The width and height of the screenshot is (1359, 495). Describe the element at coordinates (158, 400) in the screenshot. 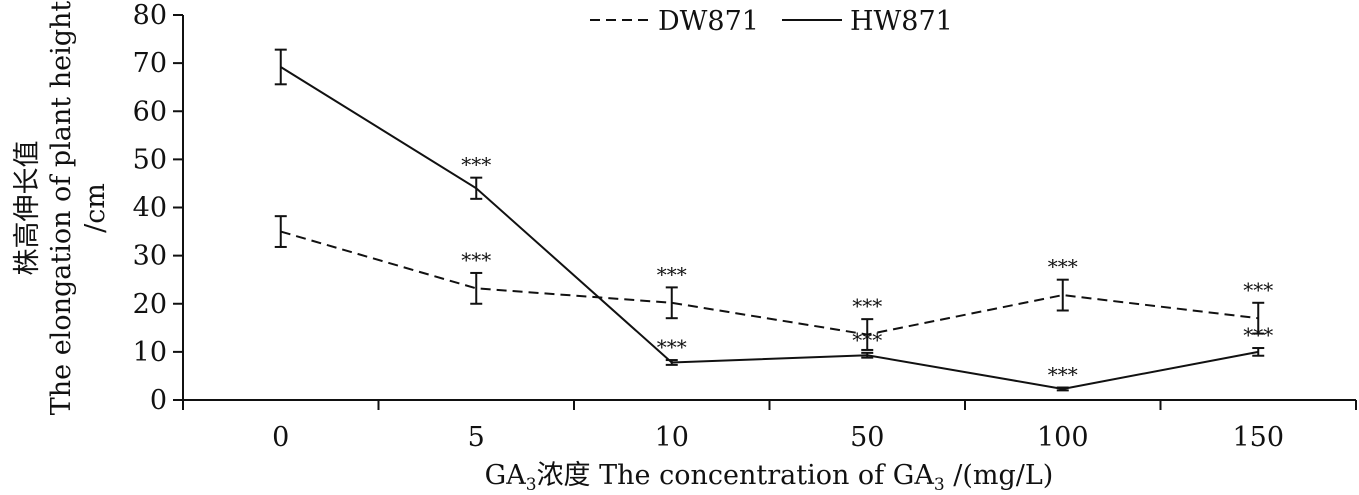

I see `y-tick-label: 0` at that location.